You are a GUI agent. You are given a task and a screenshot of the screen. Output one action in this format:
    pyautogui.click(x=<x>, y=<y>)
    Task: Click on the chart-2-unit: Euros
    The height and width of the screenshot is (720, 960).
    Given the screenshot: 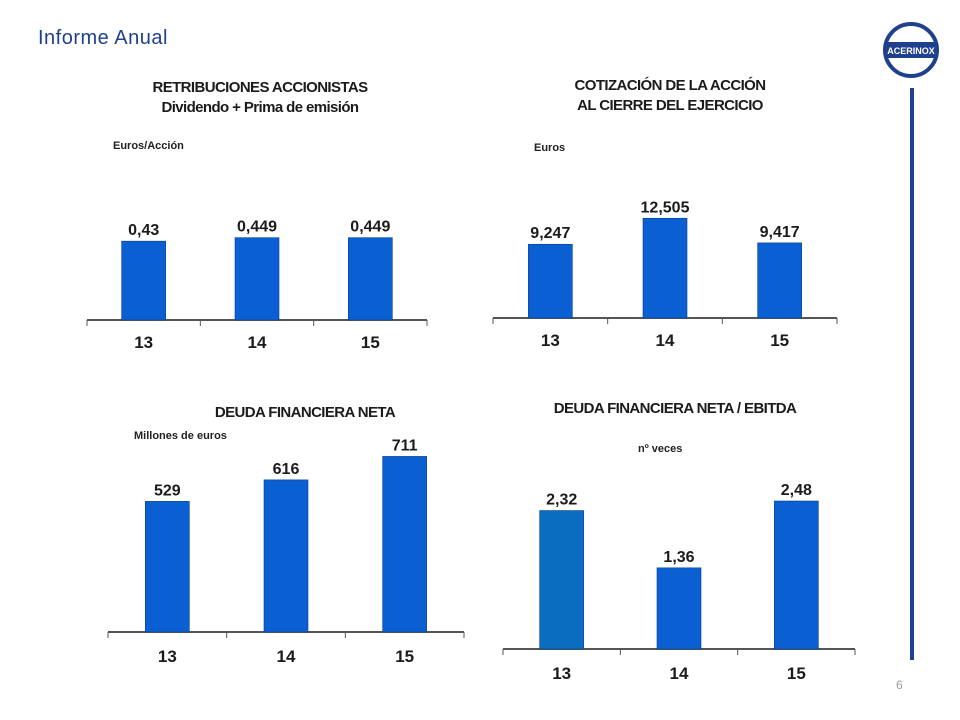 What is the action you would take?
    pyautogui.click(x=550, y=148)
    